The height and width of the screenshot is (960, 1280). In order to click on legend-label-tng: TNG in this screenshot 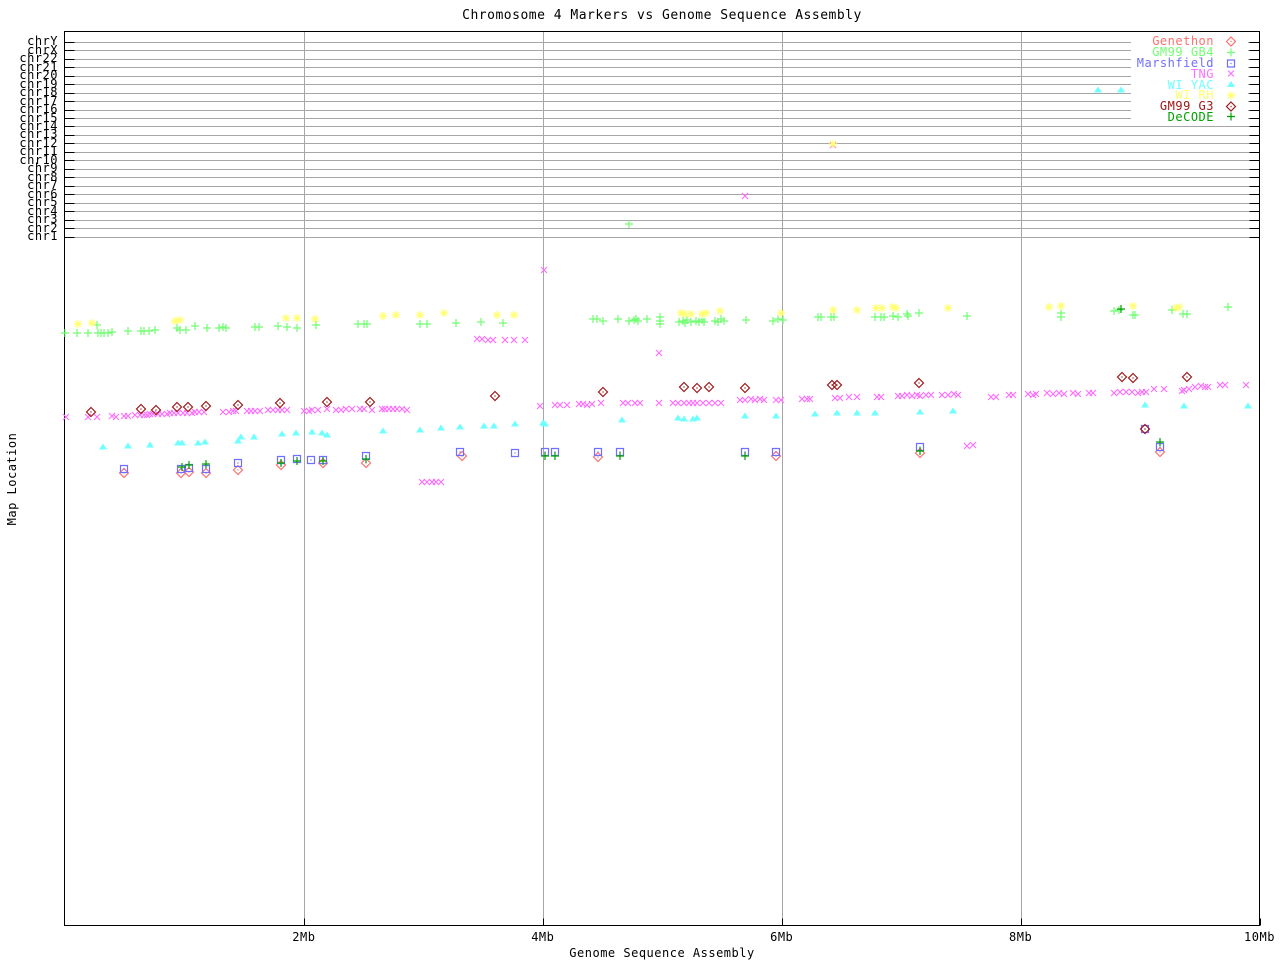, I will do `click(1202, 73)`.